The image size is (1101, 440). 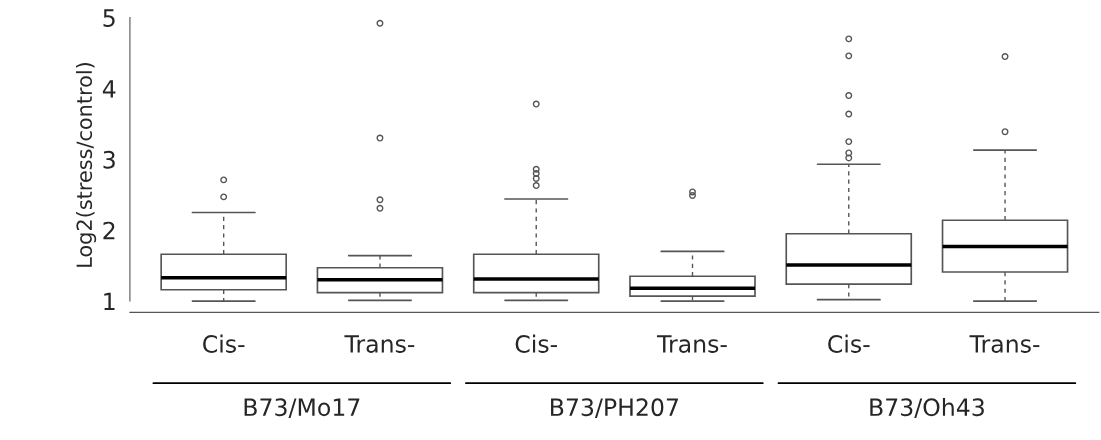 I want to click on y-axis-title: Log2(stress/control), so click(x=86, y=164).